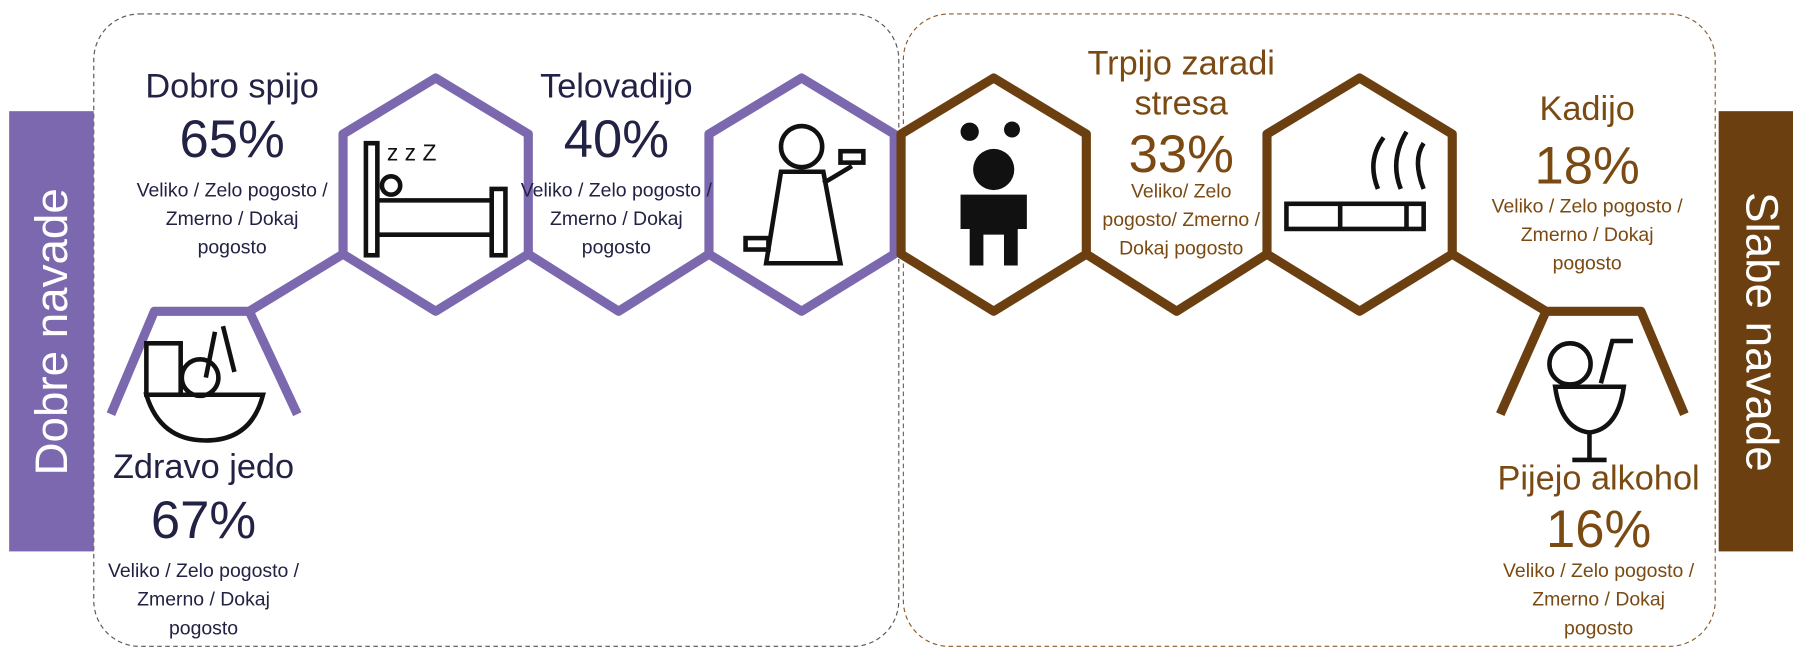 The width and height of the screenshot is (1793, 650). I want to click on right-sidebar, so click(1755, 331).